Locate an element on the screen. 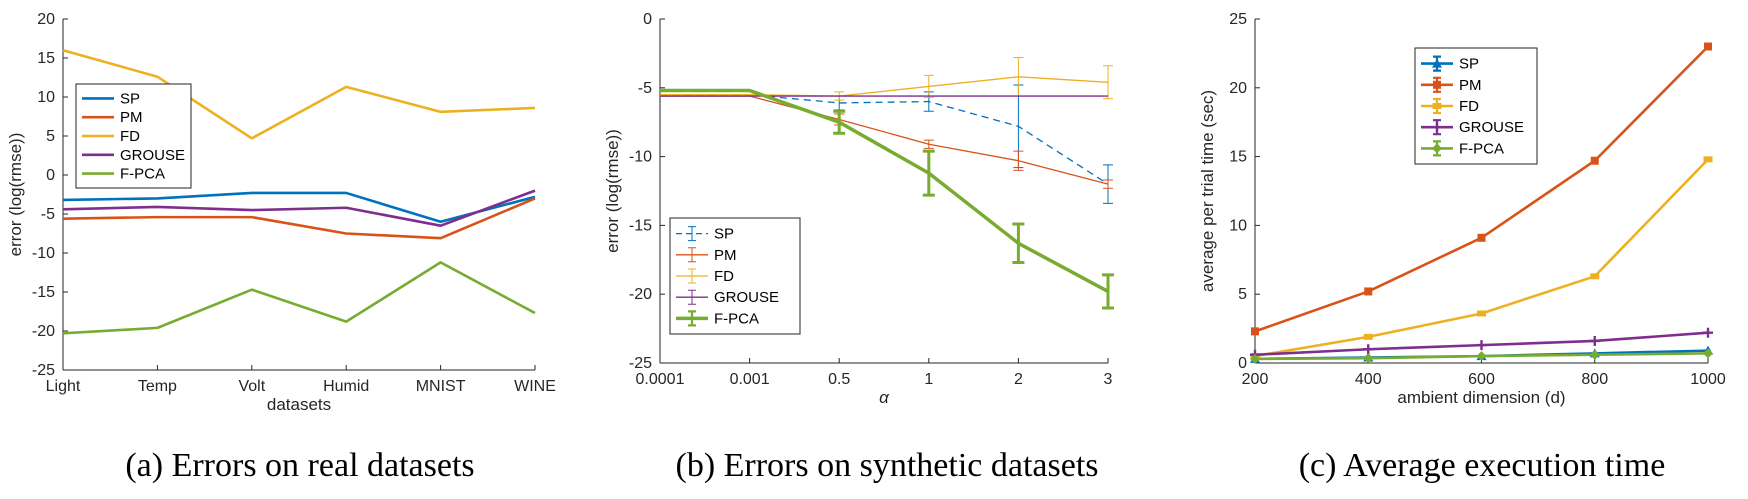  x-tick-label: 200 is located at coordinates (1255, 379).